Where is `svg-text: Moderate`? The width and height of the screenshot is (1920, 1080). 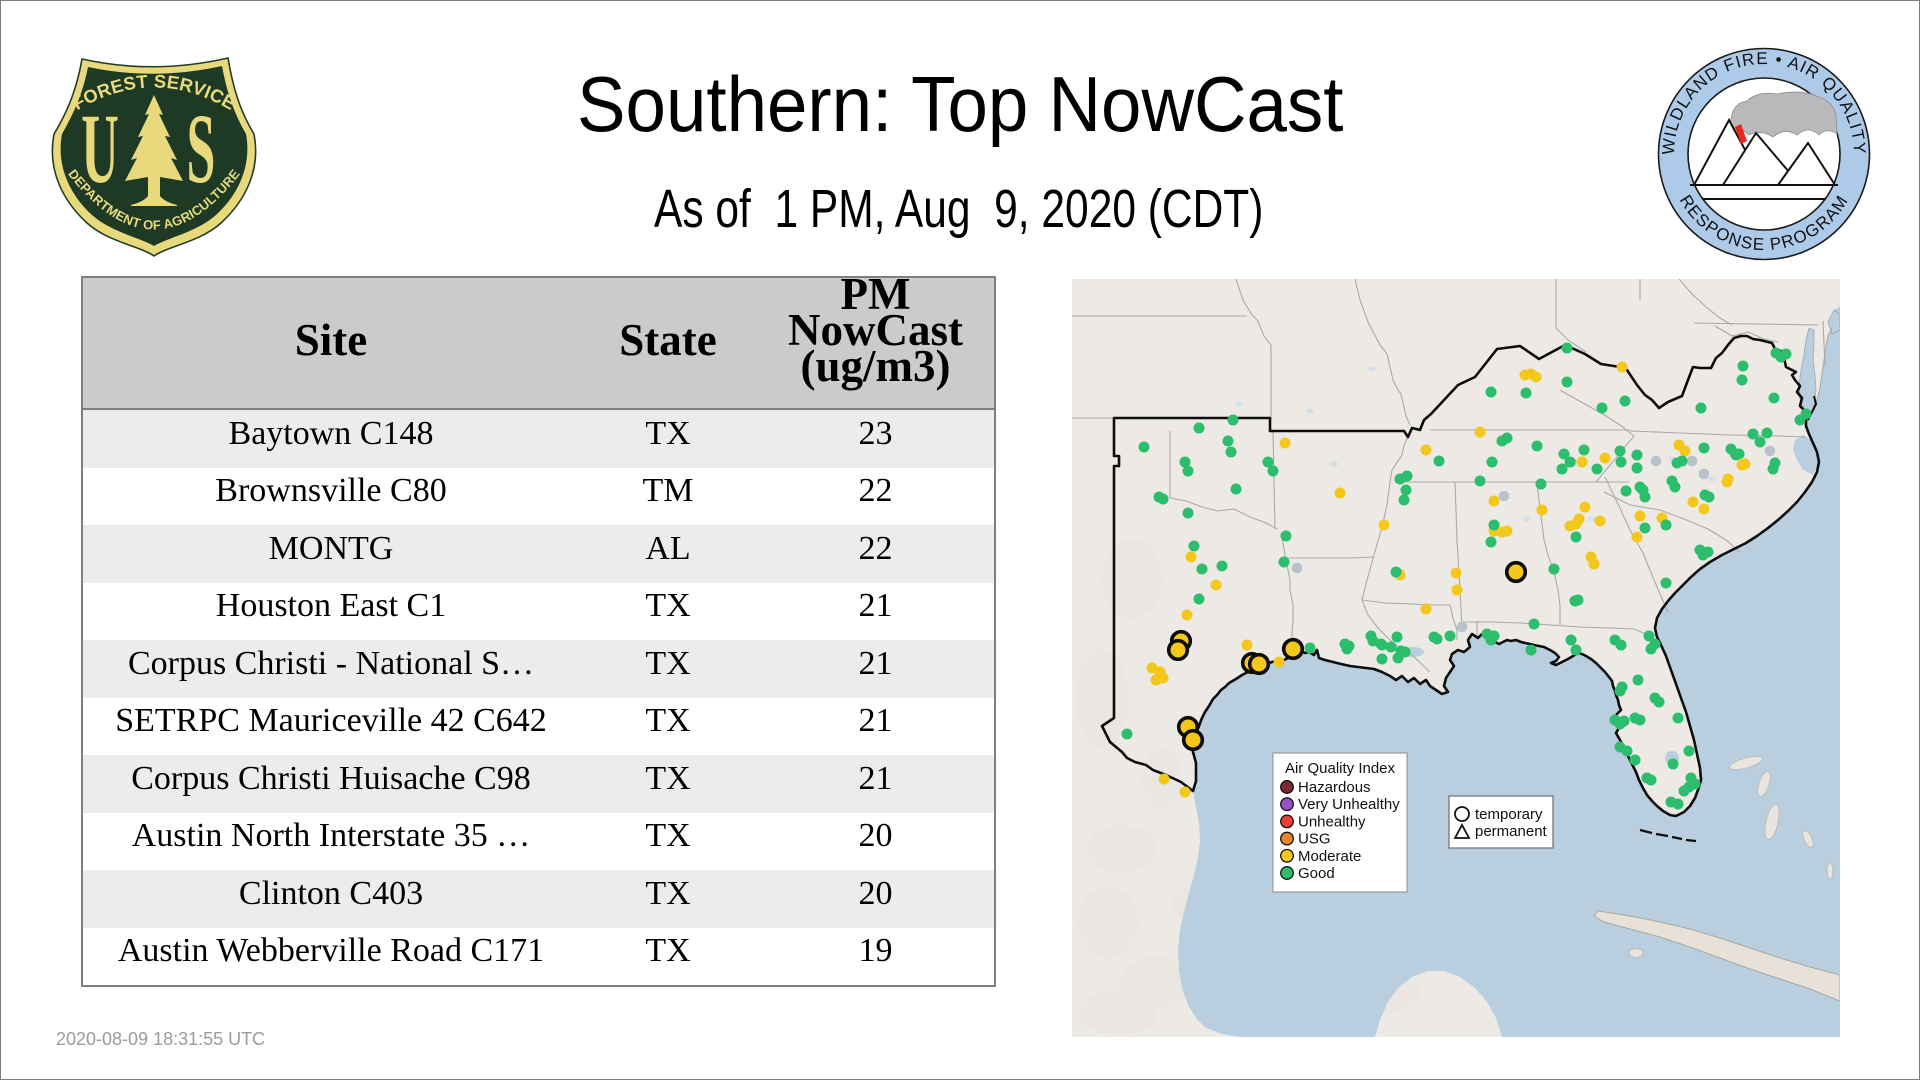
svg-text: Moderate is located at coordinates (1329, 856).